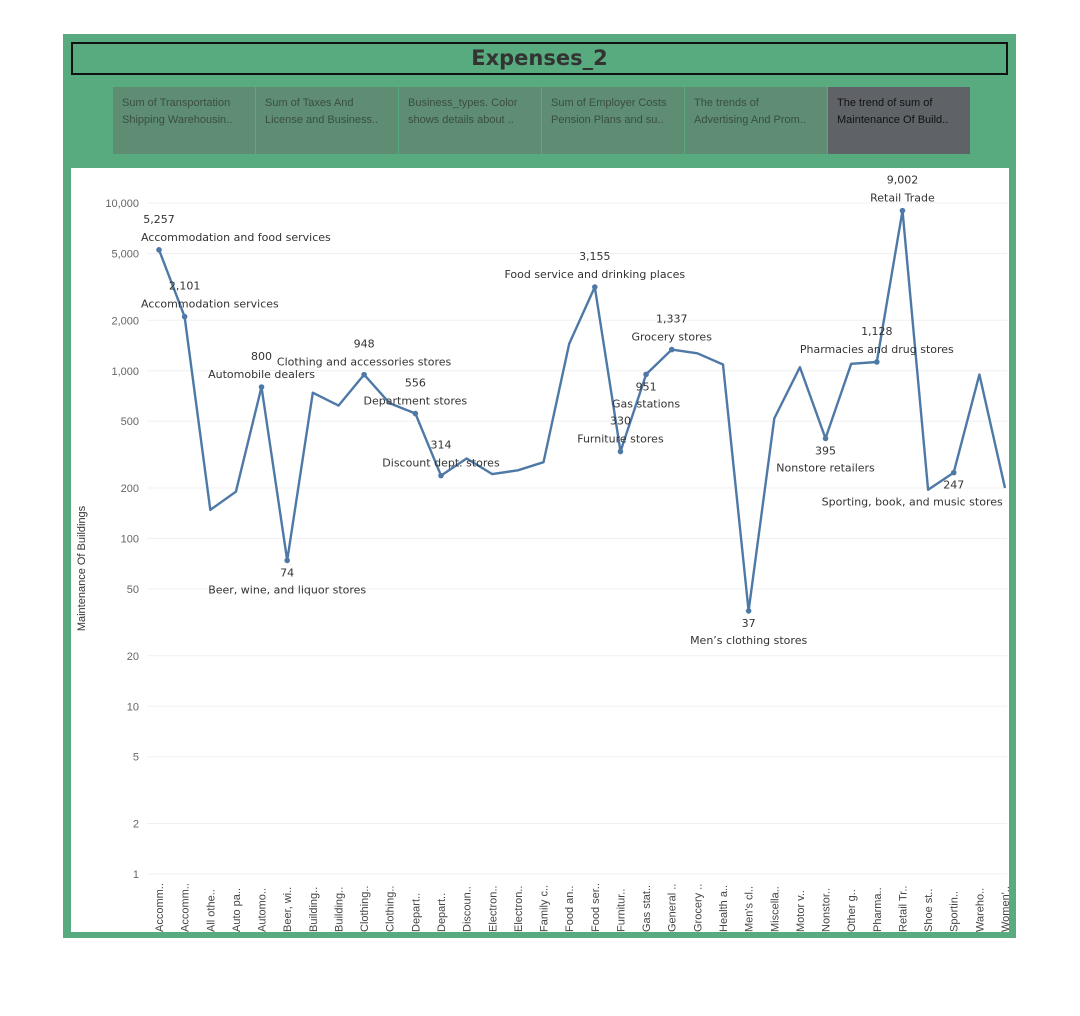 The image size is (1080, 1016). What do you see at coordinates (885, 103) in the screenshot?
I see `tab-label-line1: The trend of sum of` at bounding box center [885, 103].